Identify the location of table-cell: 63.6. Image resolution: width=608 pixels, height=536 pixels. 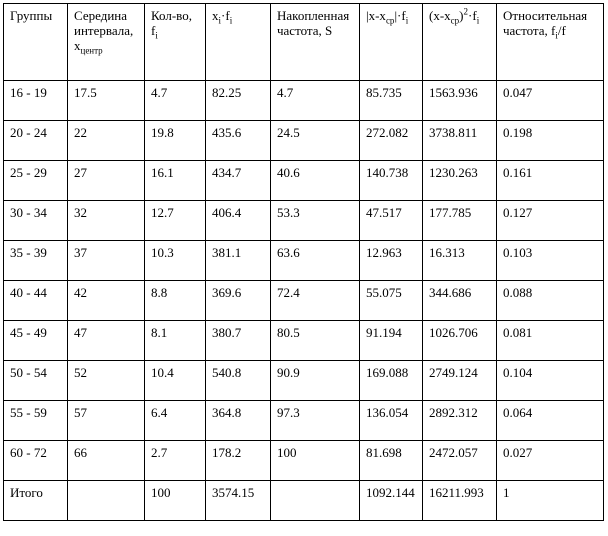
(315, 260).